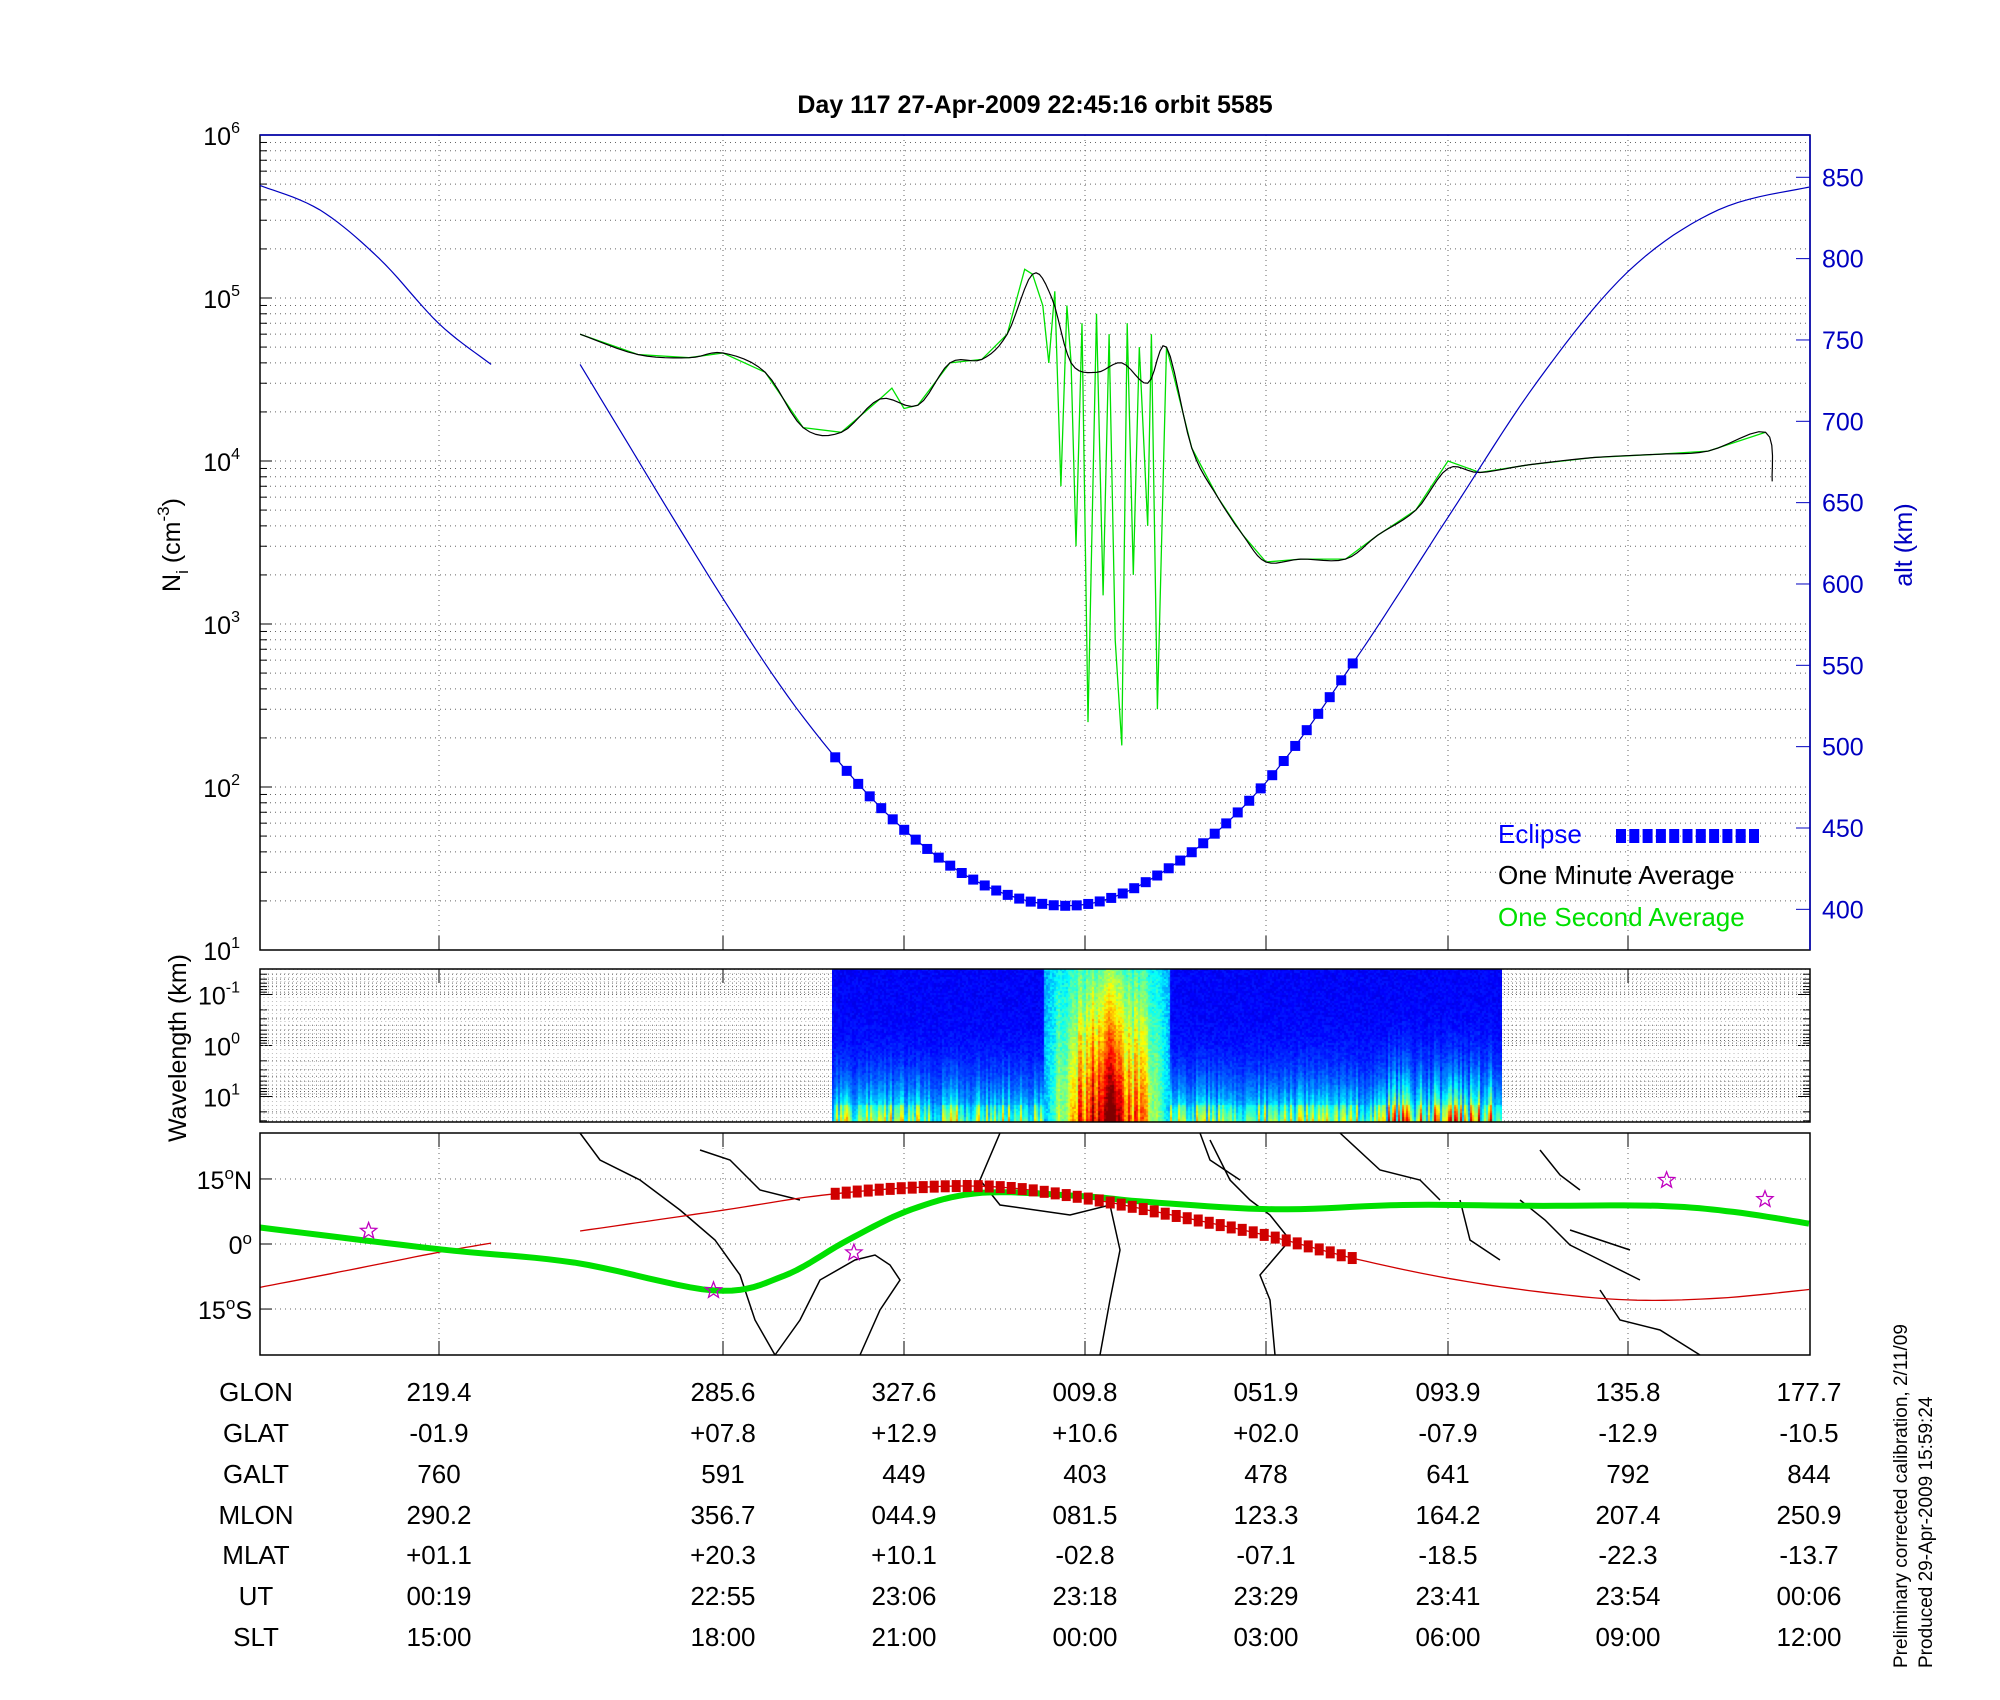  I want to click on map-y-tick-label: 15oN, so click(224, 1179).